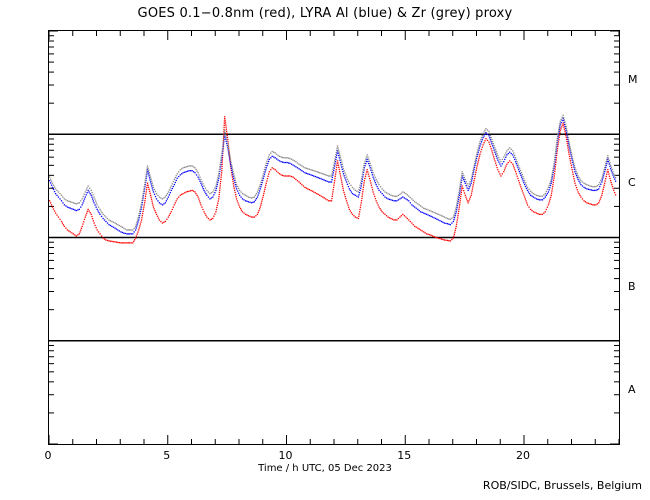 Image resolution: width=650 pixels, height=500 pixels. Describe the element at coordinates (523, 455) in the screenshot. I see `x-tick-label: 20` at that location.